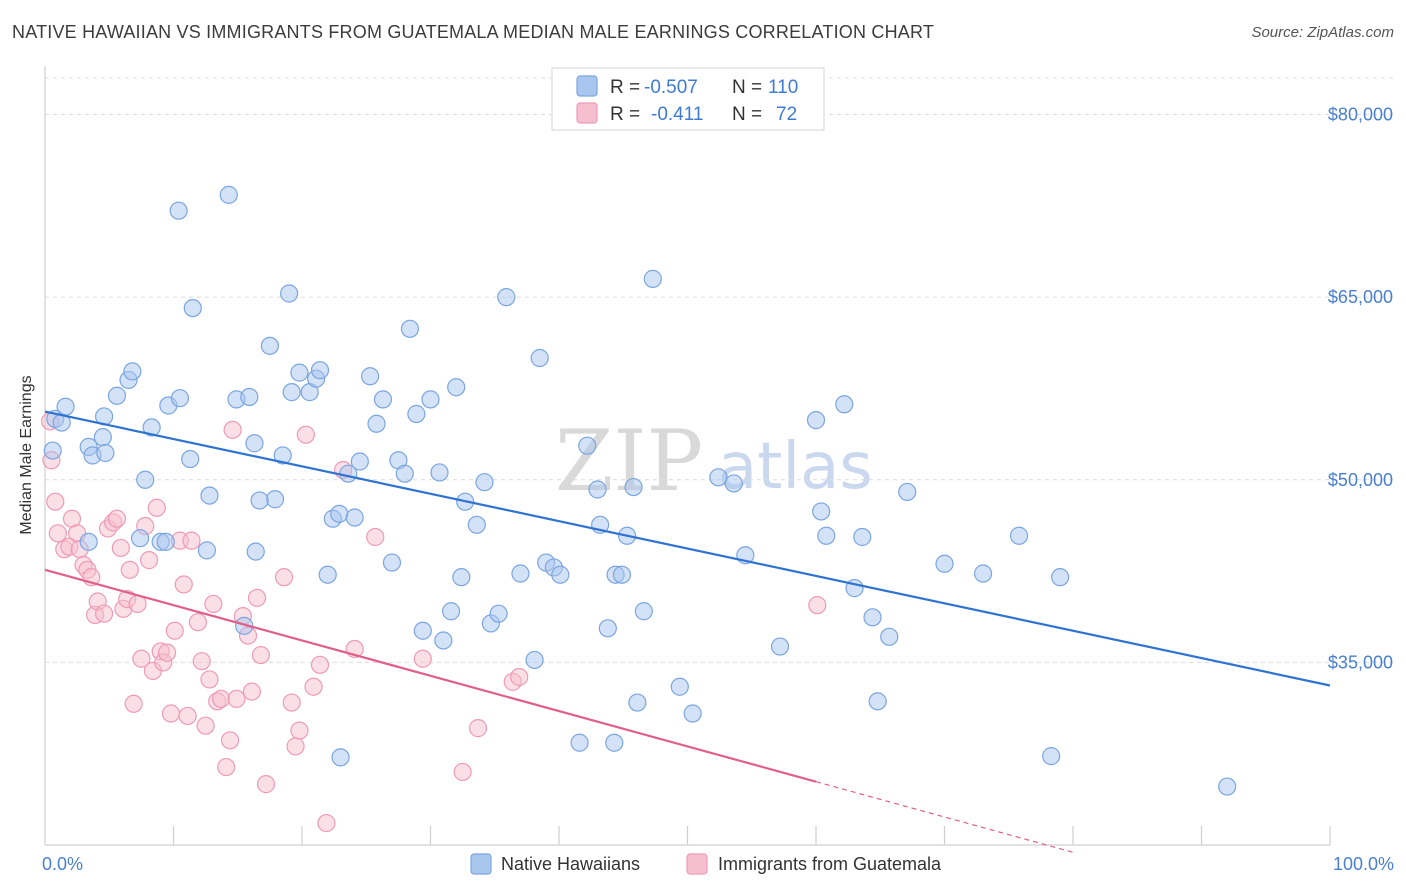  What do you see at coordinates (62, 864) in the screenshot?
I see `x-tick-label-min: 0.0%` at bounding box center [62, 864].